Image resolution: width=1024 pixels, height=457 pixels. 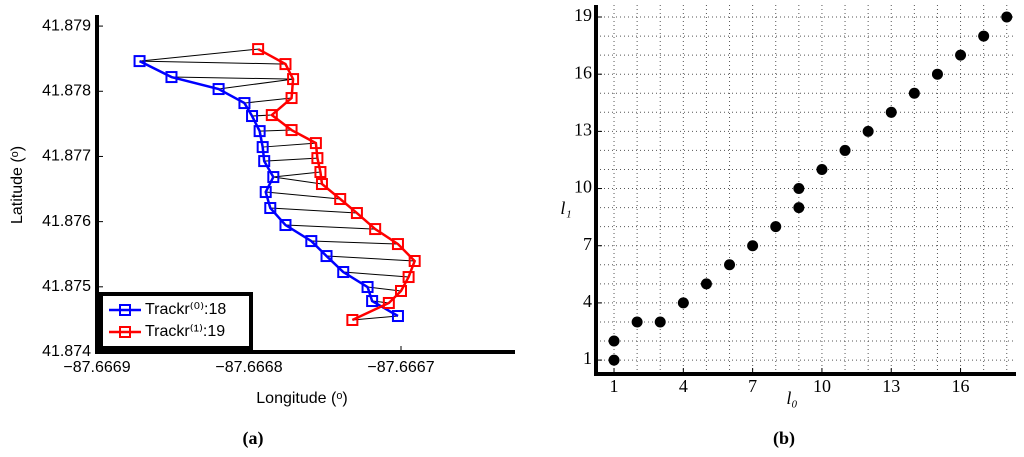 I want to click on legend-label: Trackr⁽⁰⁾:18, so click(x=185, y=309).